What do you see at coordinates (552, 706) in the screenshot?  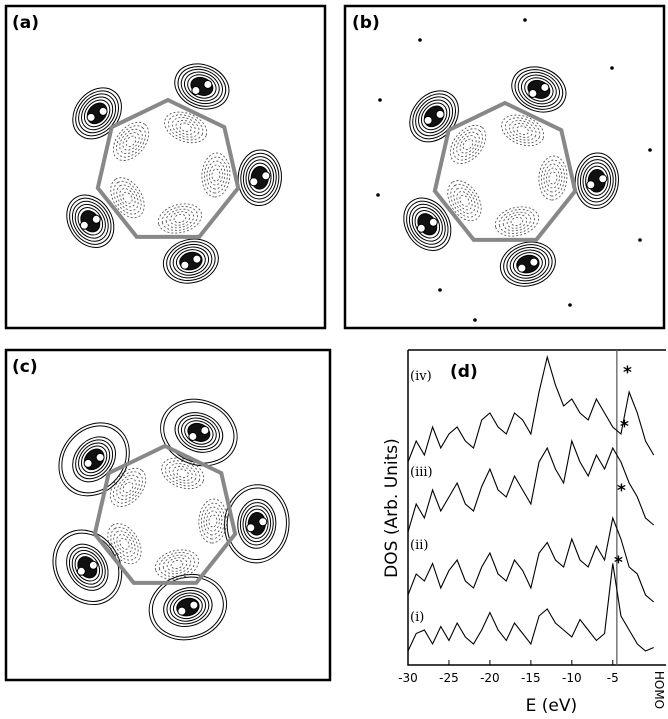 I see `x-axis-label: E (eV)` at bounding box center [552, 706].